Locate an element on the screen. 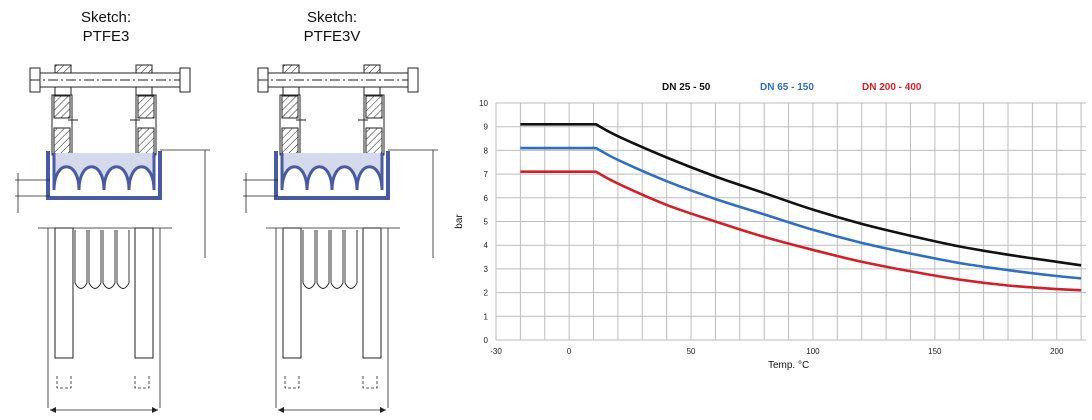  legend-entry-2: DN 65 - 150 is located at coordinates (787, 87).